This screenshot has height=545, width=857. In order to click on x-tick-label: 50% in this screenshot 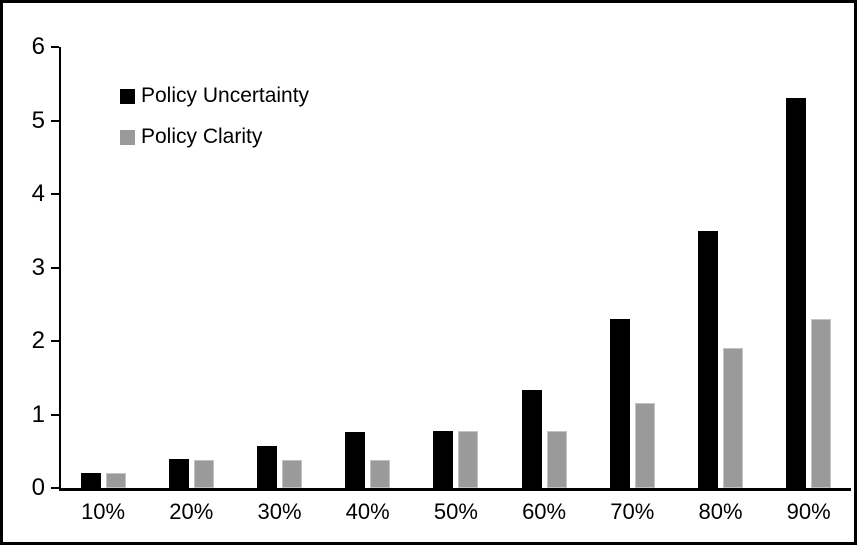, I will do `click(455, 511)`.